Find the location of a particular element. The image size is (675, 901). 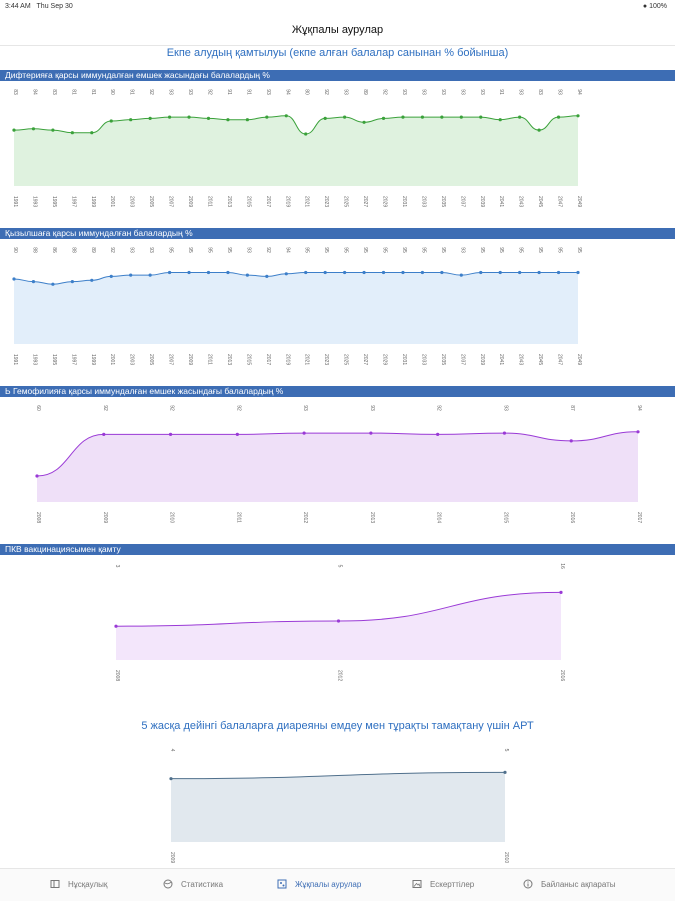

x-tick-label: 1997 is located at coordinates (73, 201).